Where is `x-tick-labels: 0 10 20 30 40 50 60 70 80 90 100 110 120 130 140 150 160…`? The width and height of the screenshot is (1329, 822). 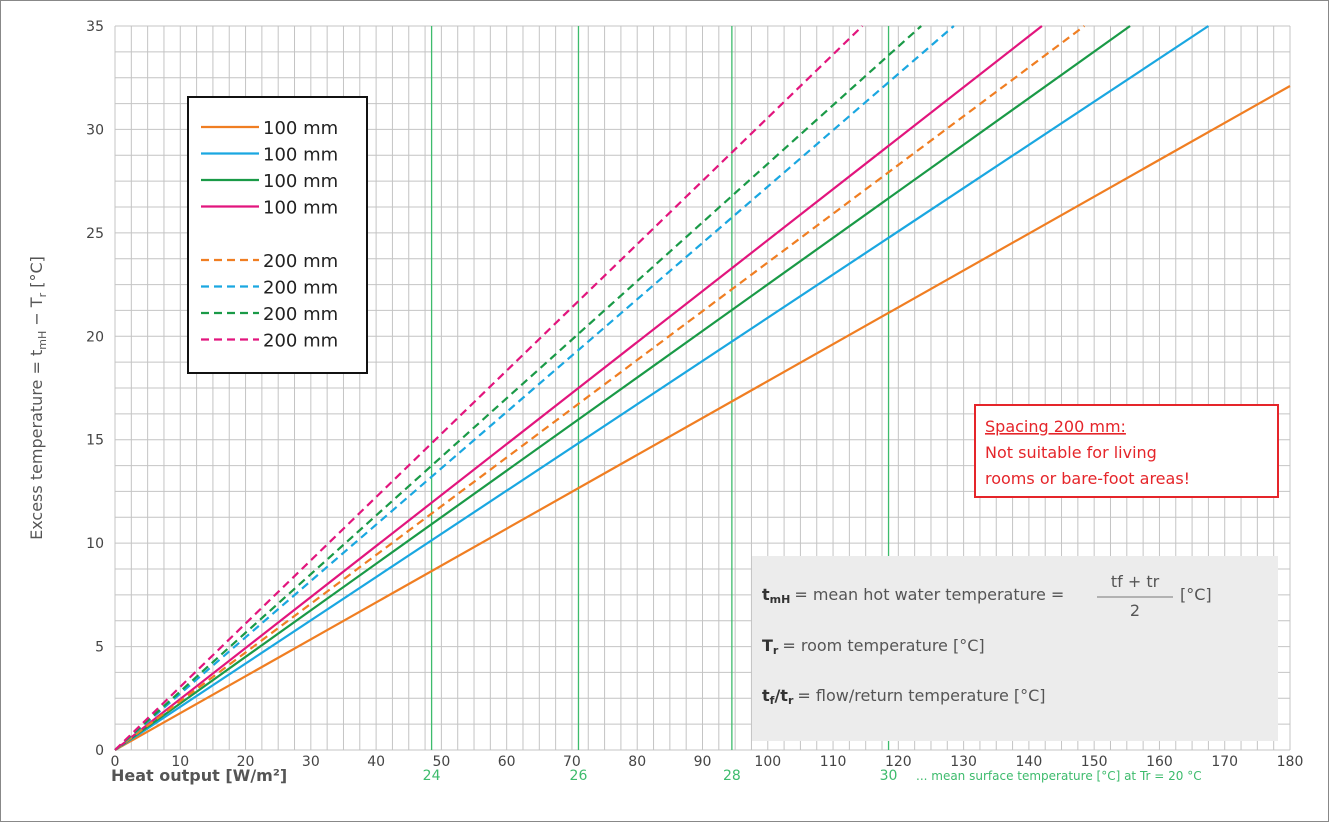 x-tick-labels: 0 10 20 30 40 50 60 70 80 90 100 110 120 130 140 150 160… is located at coordinates (707, 762).